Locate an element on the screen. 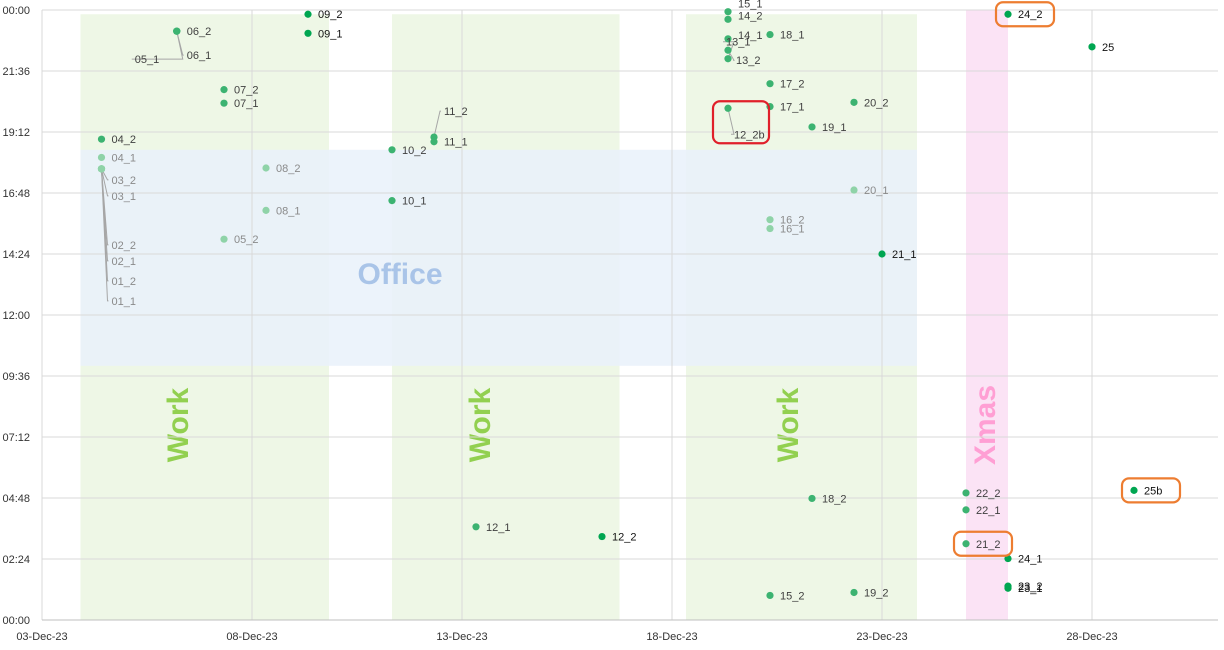 The width and height of the screenshot is (1224, 650). y-tick-label: 12:00 is located at coordinates (16, 316).